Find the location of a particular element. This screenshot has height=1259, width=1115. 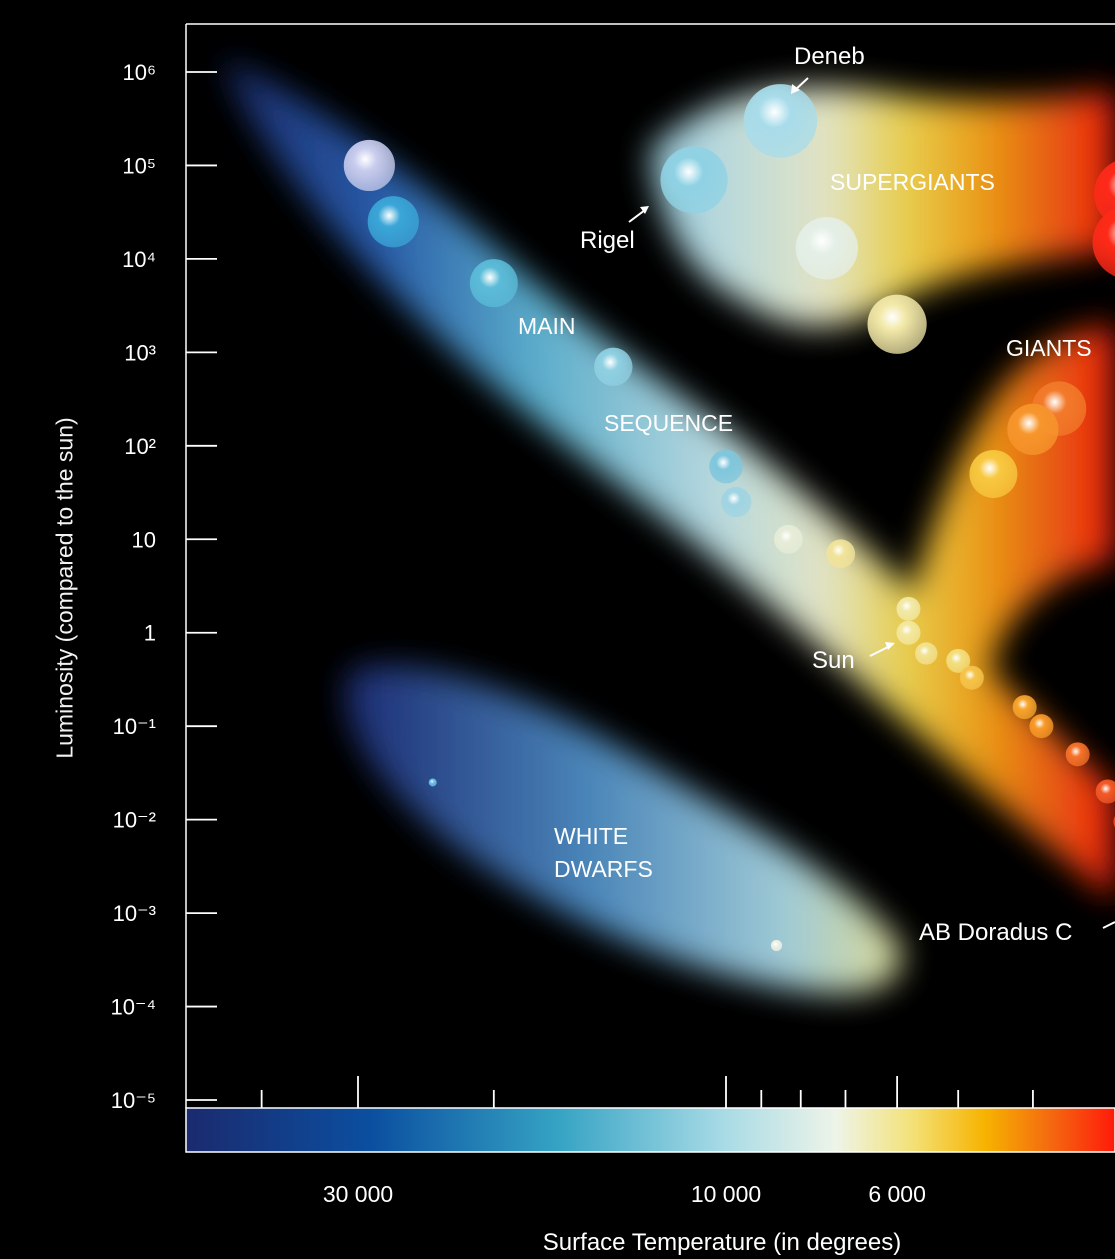

star-label-ab-doradus-c: AB Doradus C is located at coordinates (995, 932).